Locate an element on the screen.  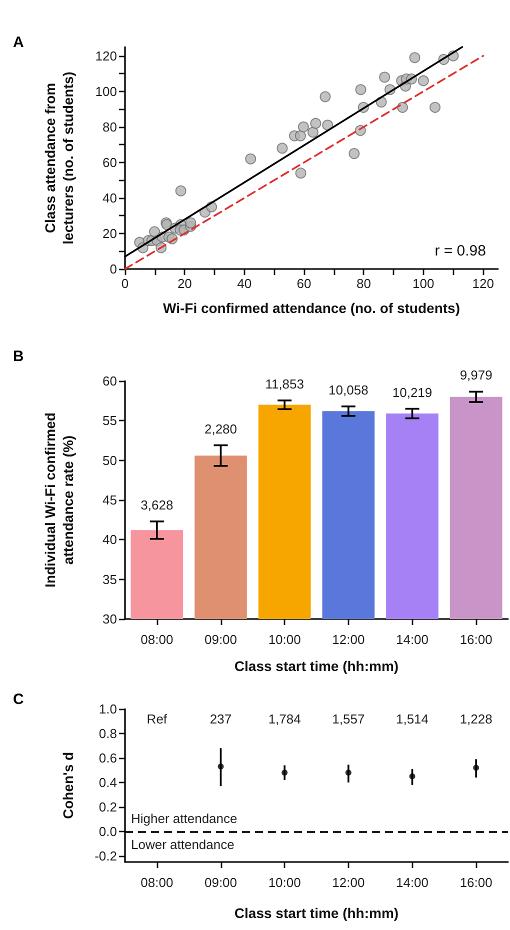
y-tick-label: 30 is located at coordinates (109, 619).